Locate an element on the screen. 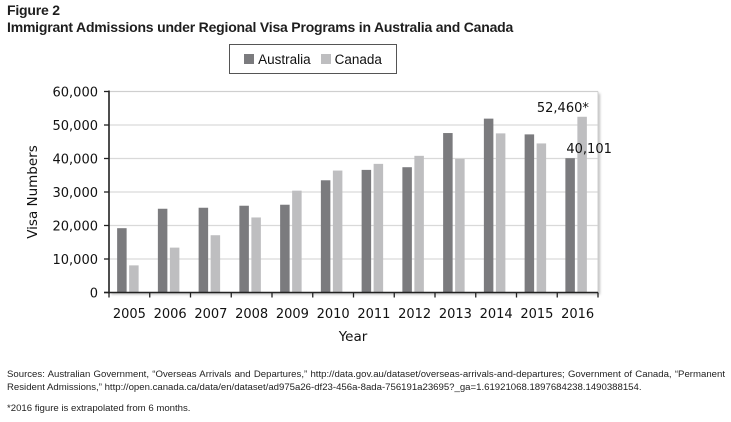 Image resolution: width=731 pixels, height=422 pixels. bar-canada-2014 is located at coordinates (500, 213).